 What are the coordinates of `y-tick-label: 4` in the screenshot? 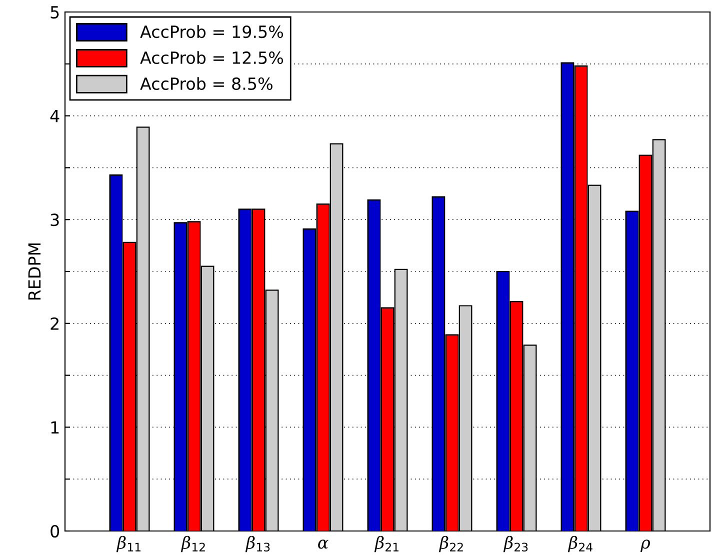 It's located at (55, 116).